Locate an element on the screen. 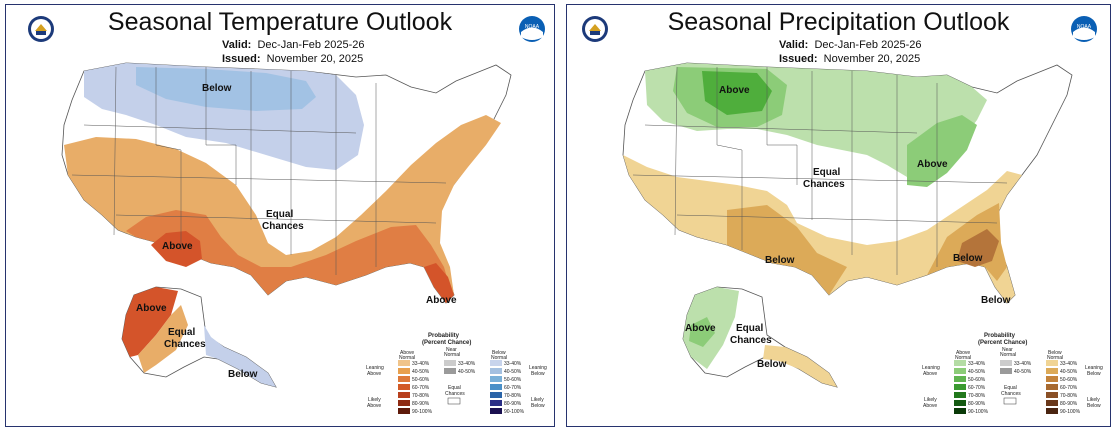 This screenshot has height=433, width=1116. legend-leaning-below: Leaning is located at coordinates (1094, 368).